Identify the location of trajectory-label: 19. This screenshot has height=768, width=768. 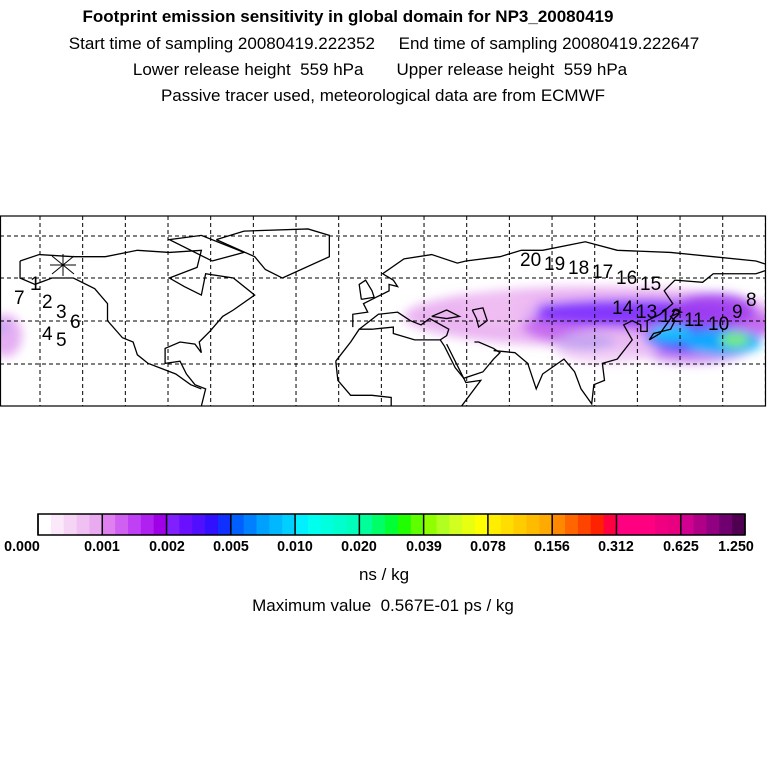
(554, 264).